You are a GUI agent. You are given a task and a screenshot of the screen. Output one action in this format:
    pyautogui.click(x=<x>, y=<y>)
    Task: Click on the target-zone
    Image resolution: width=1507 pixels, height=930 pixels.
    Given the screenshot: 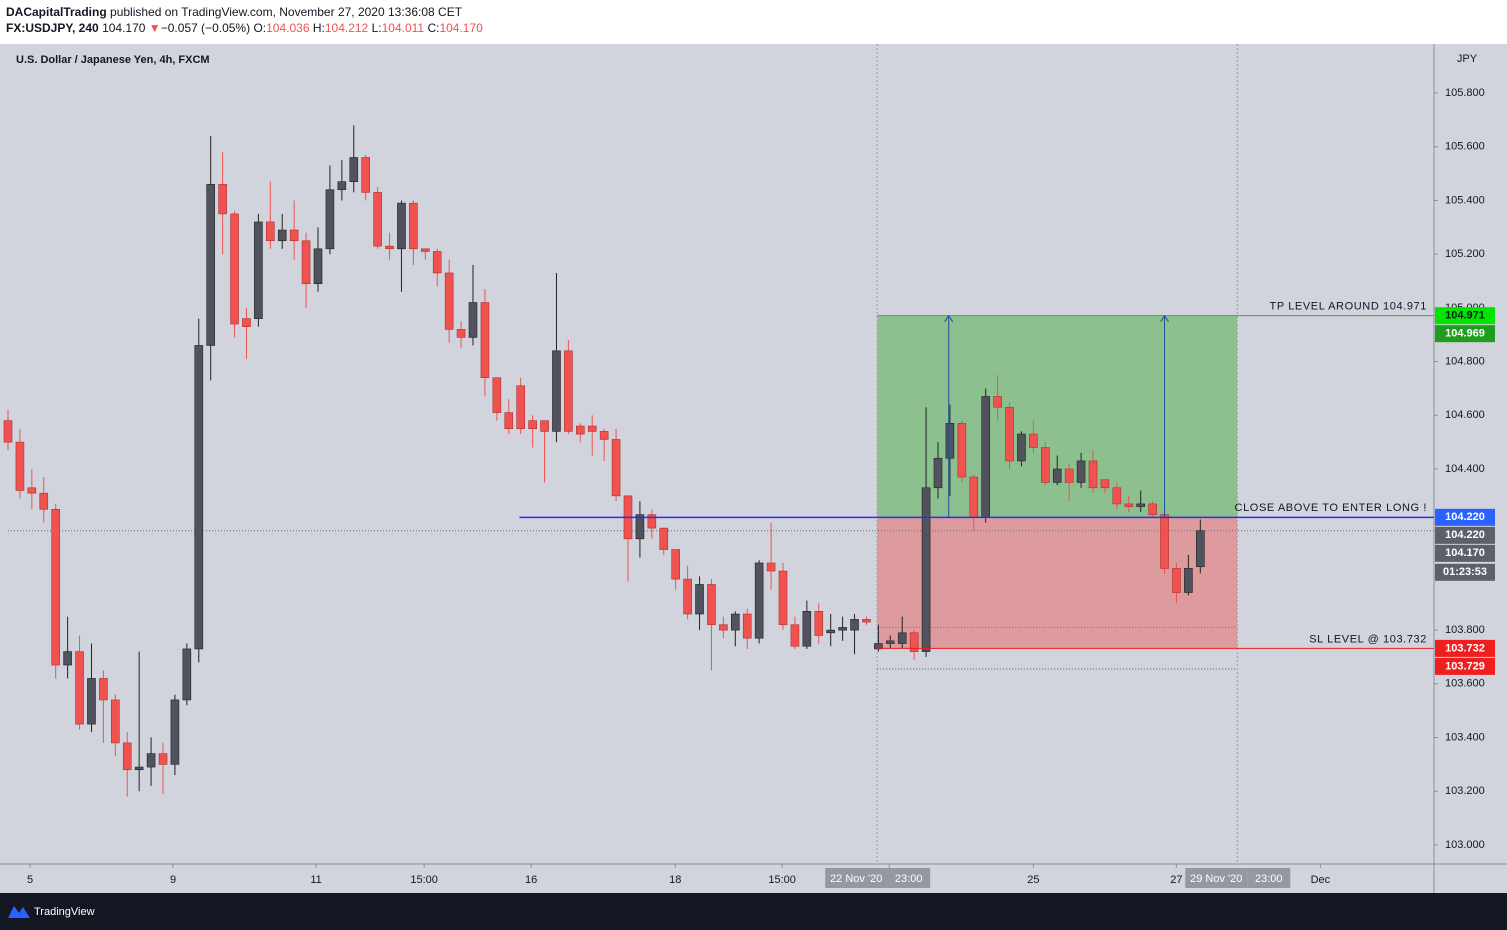 What is the action you would take?
    pyautogui.click(x=1057, y=416)
    